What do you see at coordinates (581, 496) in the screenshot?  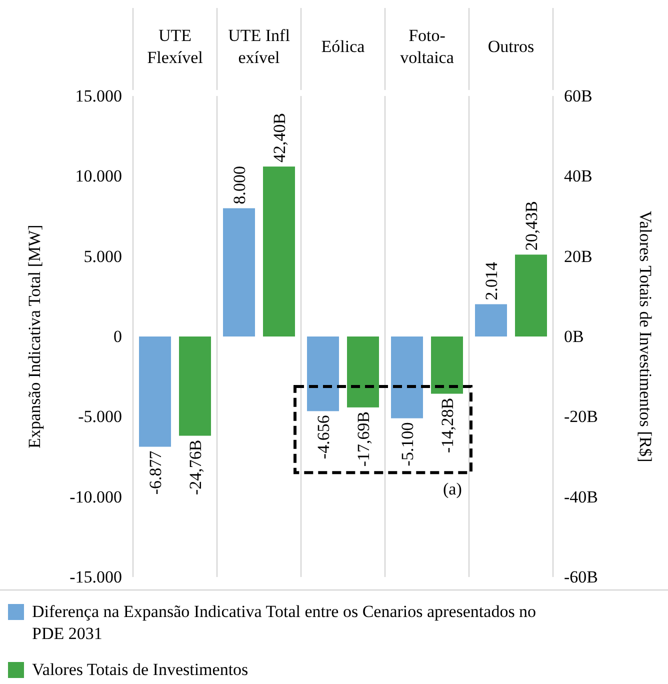 I see `y2-tick-label: -40B` at bounding box center [581, 496].